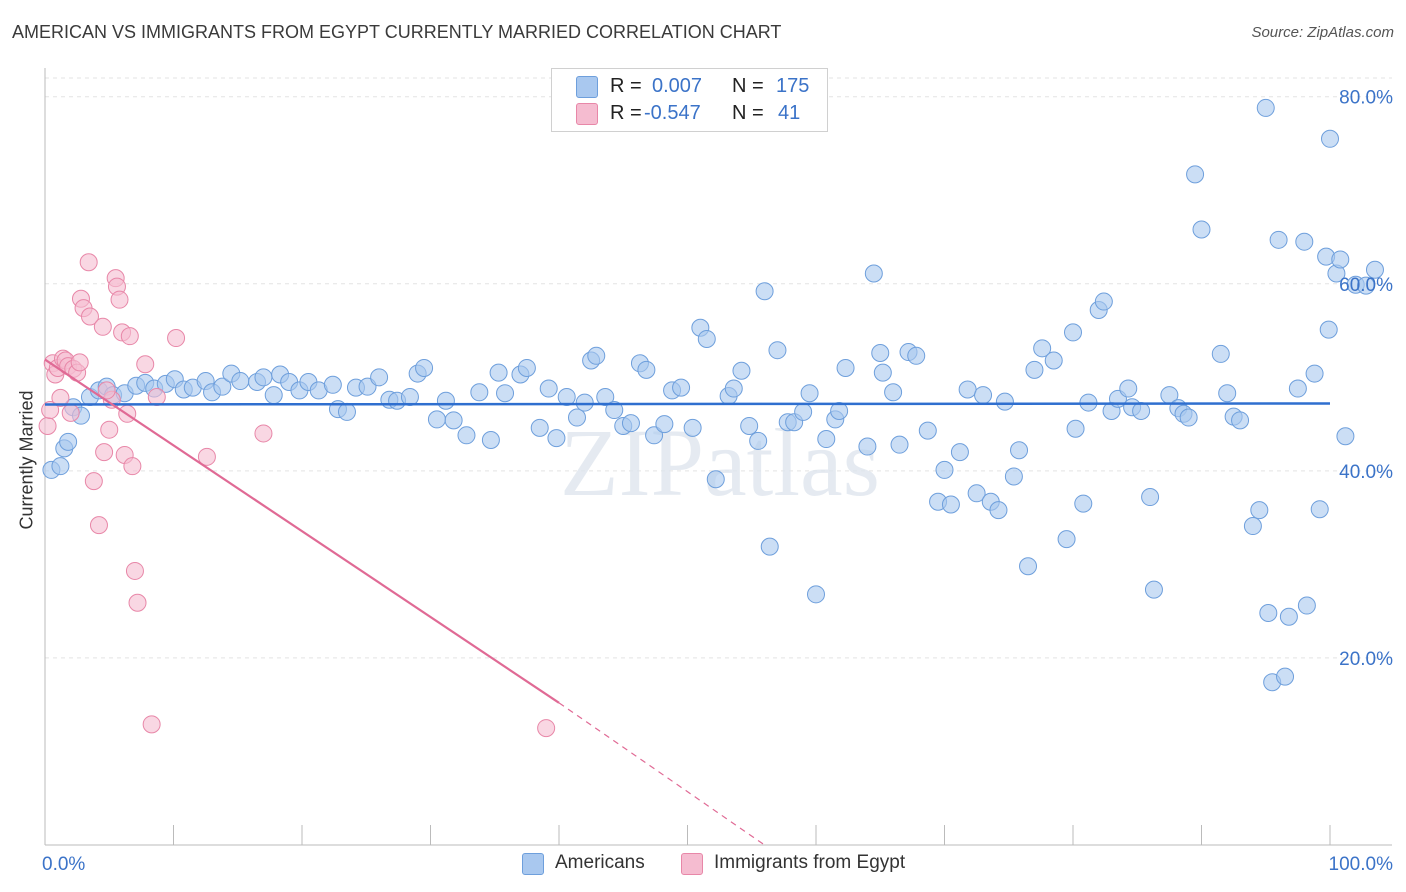  I want to click on egypt-swatch, so click(587, 114).